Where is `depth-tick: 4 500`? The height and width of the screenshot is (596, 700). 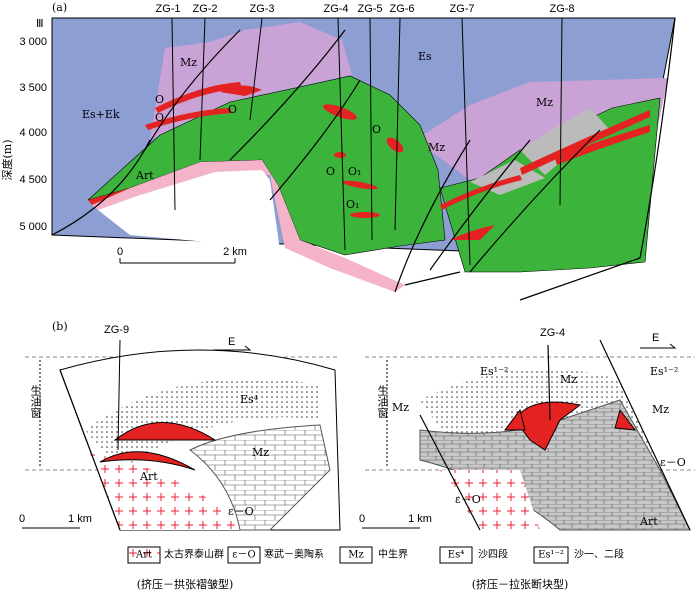 depth-tick: 4 500 is located at coordinates (33, 180).